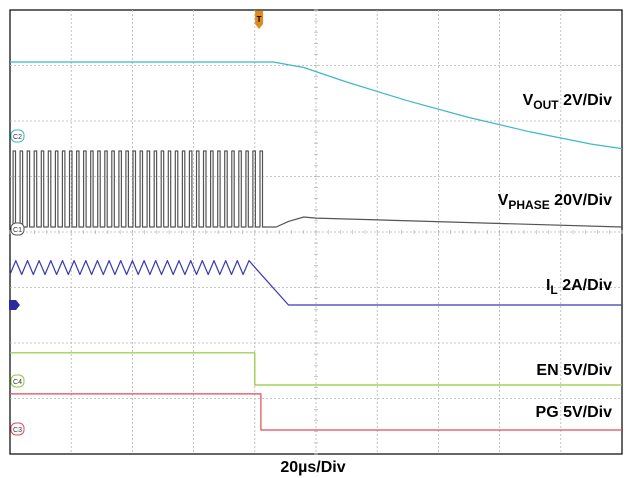 This screenshot has height=478, width=627. What do you see at coordinates (316, 412) in the screenshot?
I see `trace-c3` at bounding box center [316, 412].